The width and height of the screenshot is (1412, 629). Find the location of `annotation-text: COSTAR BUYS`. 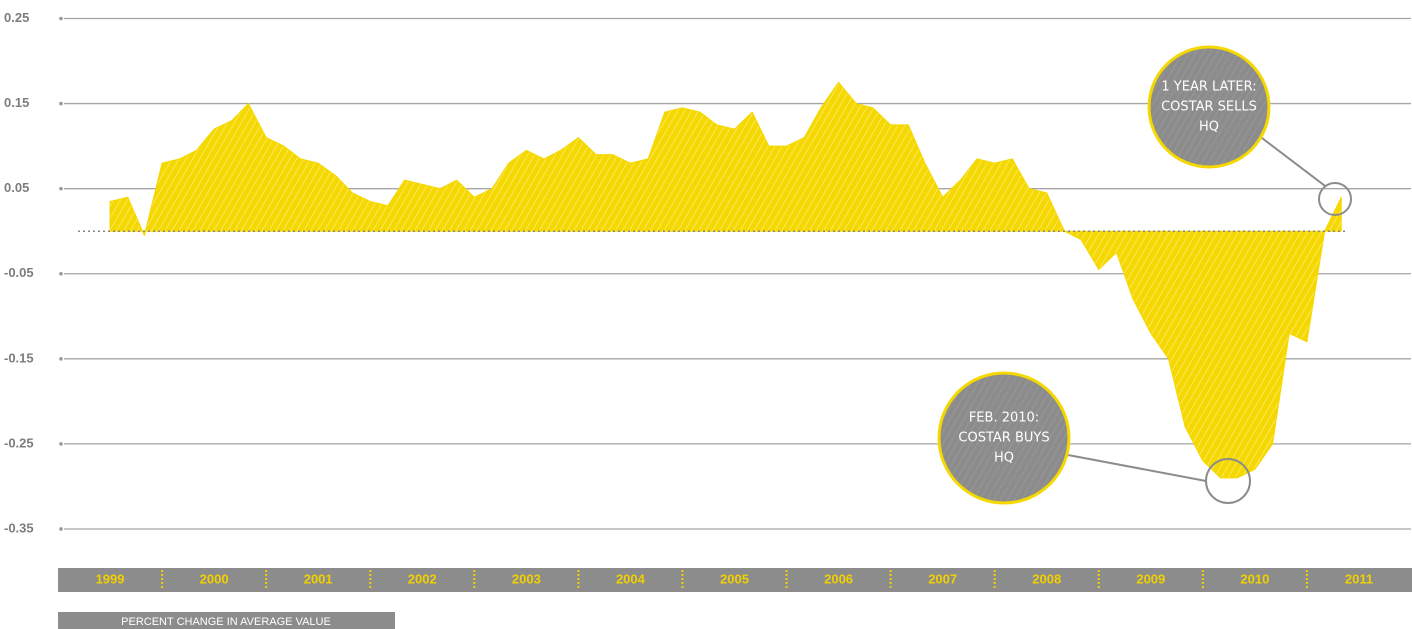

annotation-text: COSTAR BUYS is located at coordinates (1003, 438).